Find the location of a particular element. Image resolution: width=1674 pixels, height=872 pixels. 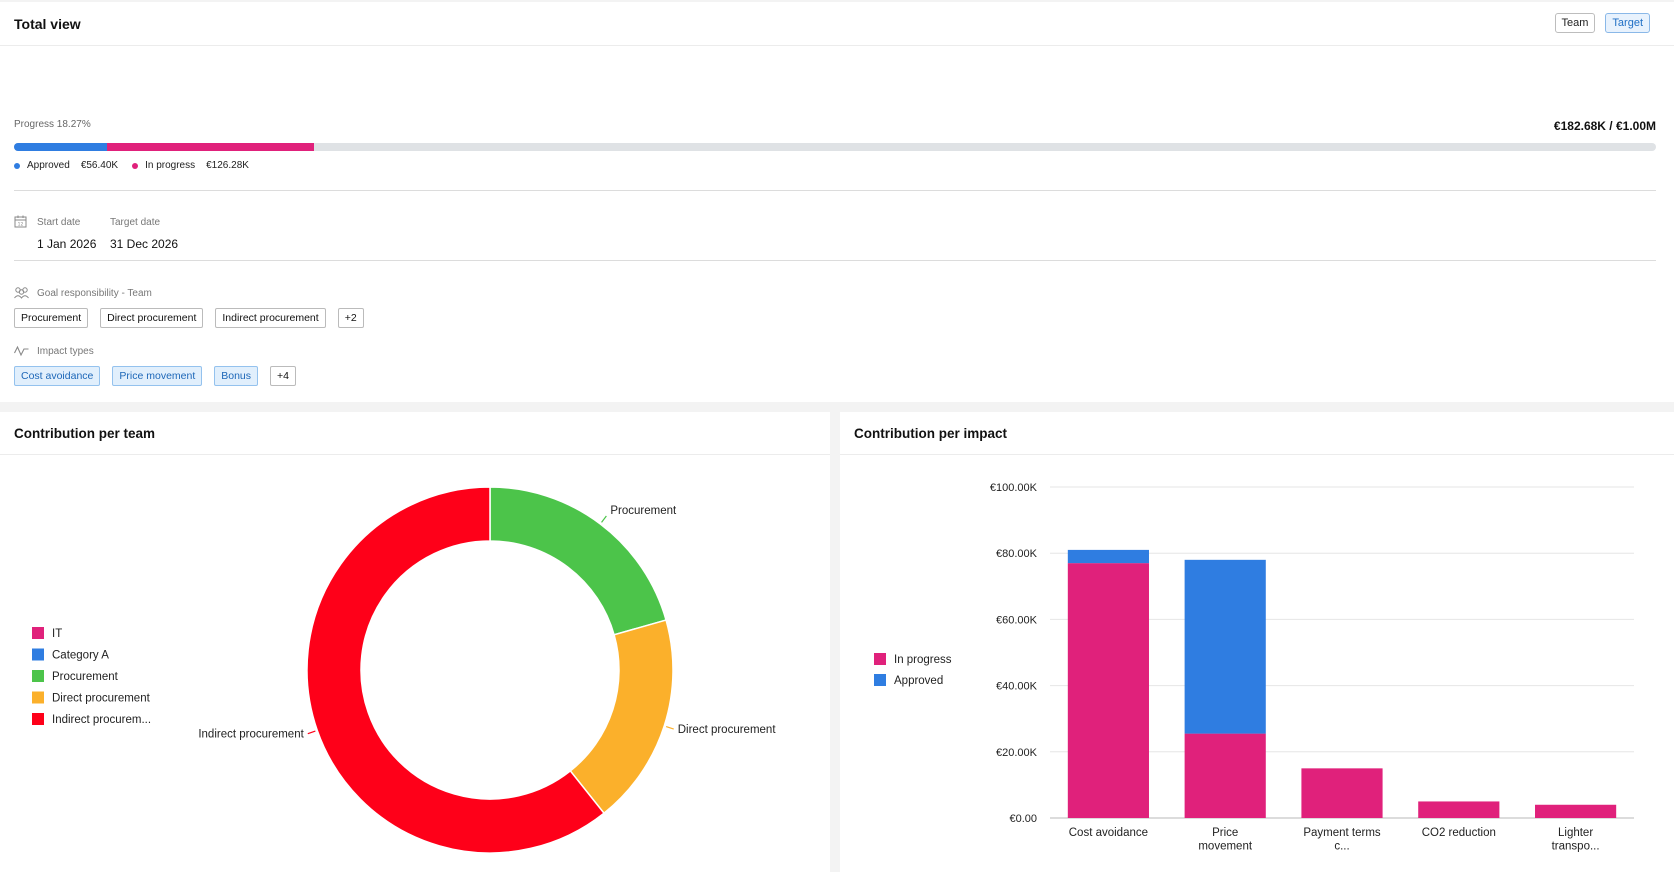

in-progress-label: In progress is located at coordinates (170, 165).